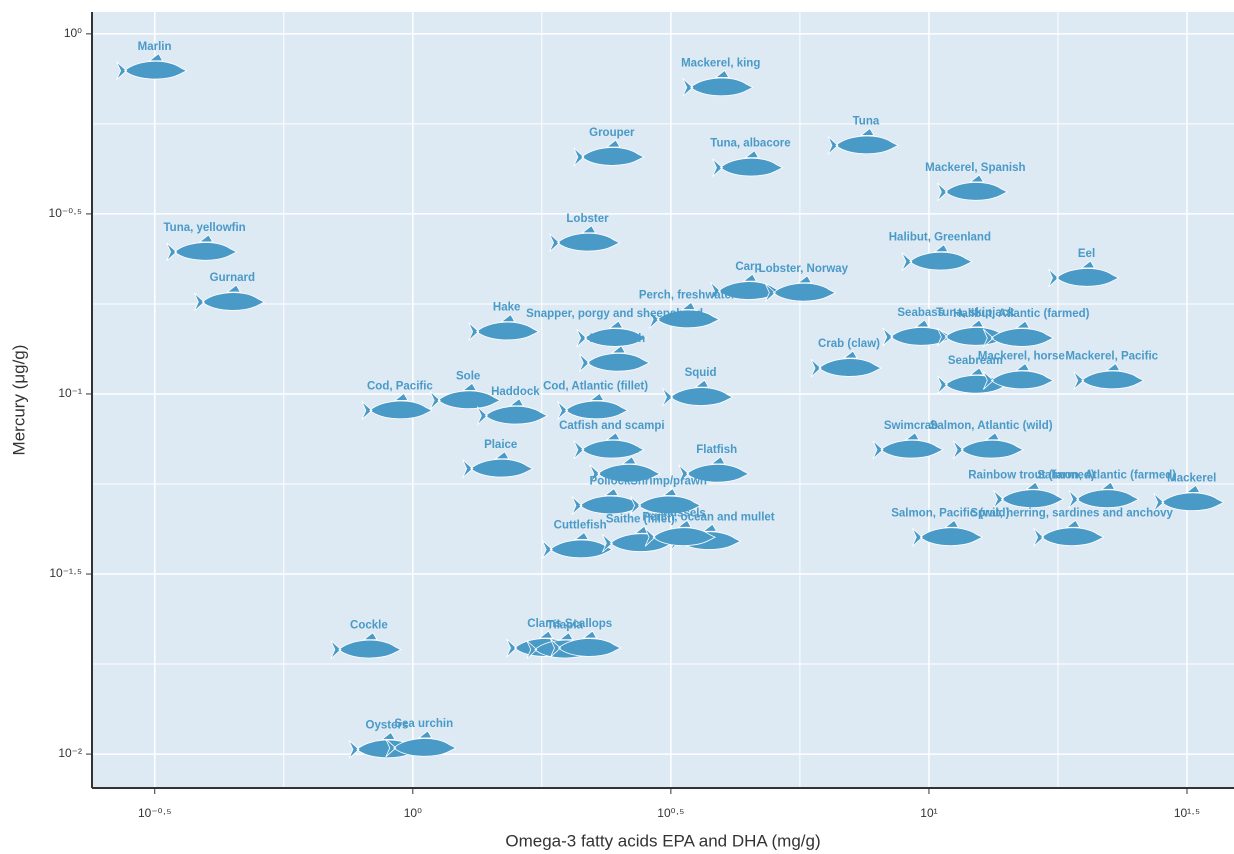 Image resolution: width=1234 pixels, height=854 pixels. What do you see at coordinates (65, 213) in the screenshot?
I see `y-tick-label: 10⁻⁰·⁵` at bounding box center [65, 213].